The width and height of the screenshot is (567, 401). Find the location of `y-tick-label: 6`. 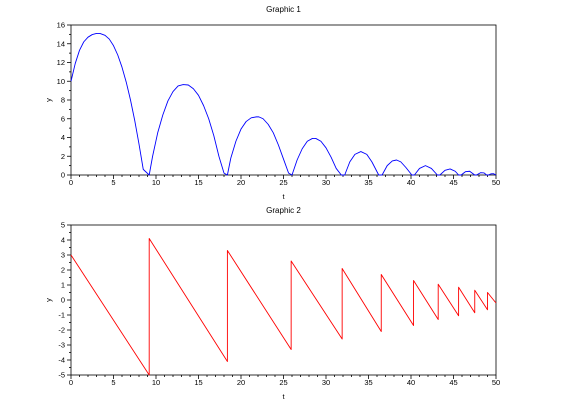

y-tick-label: 6 is located at coordinates (63, 118).